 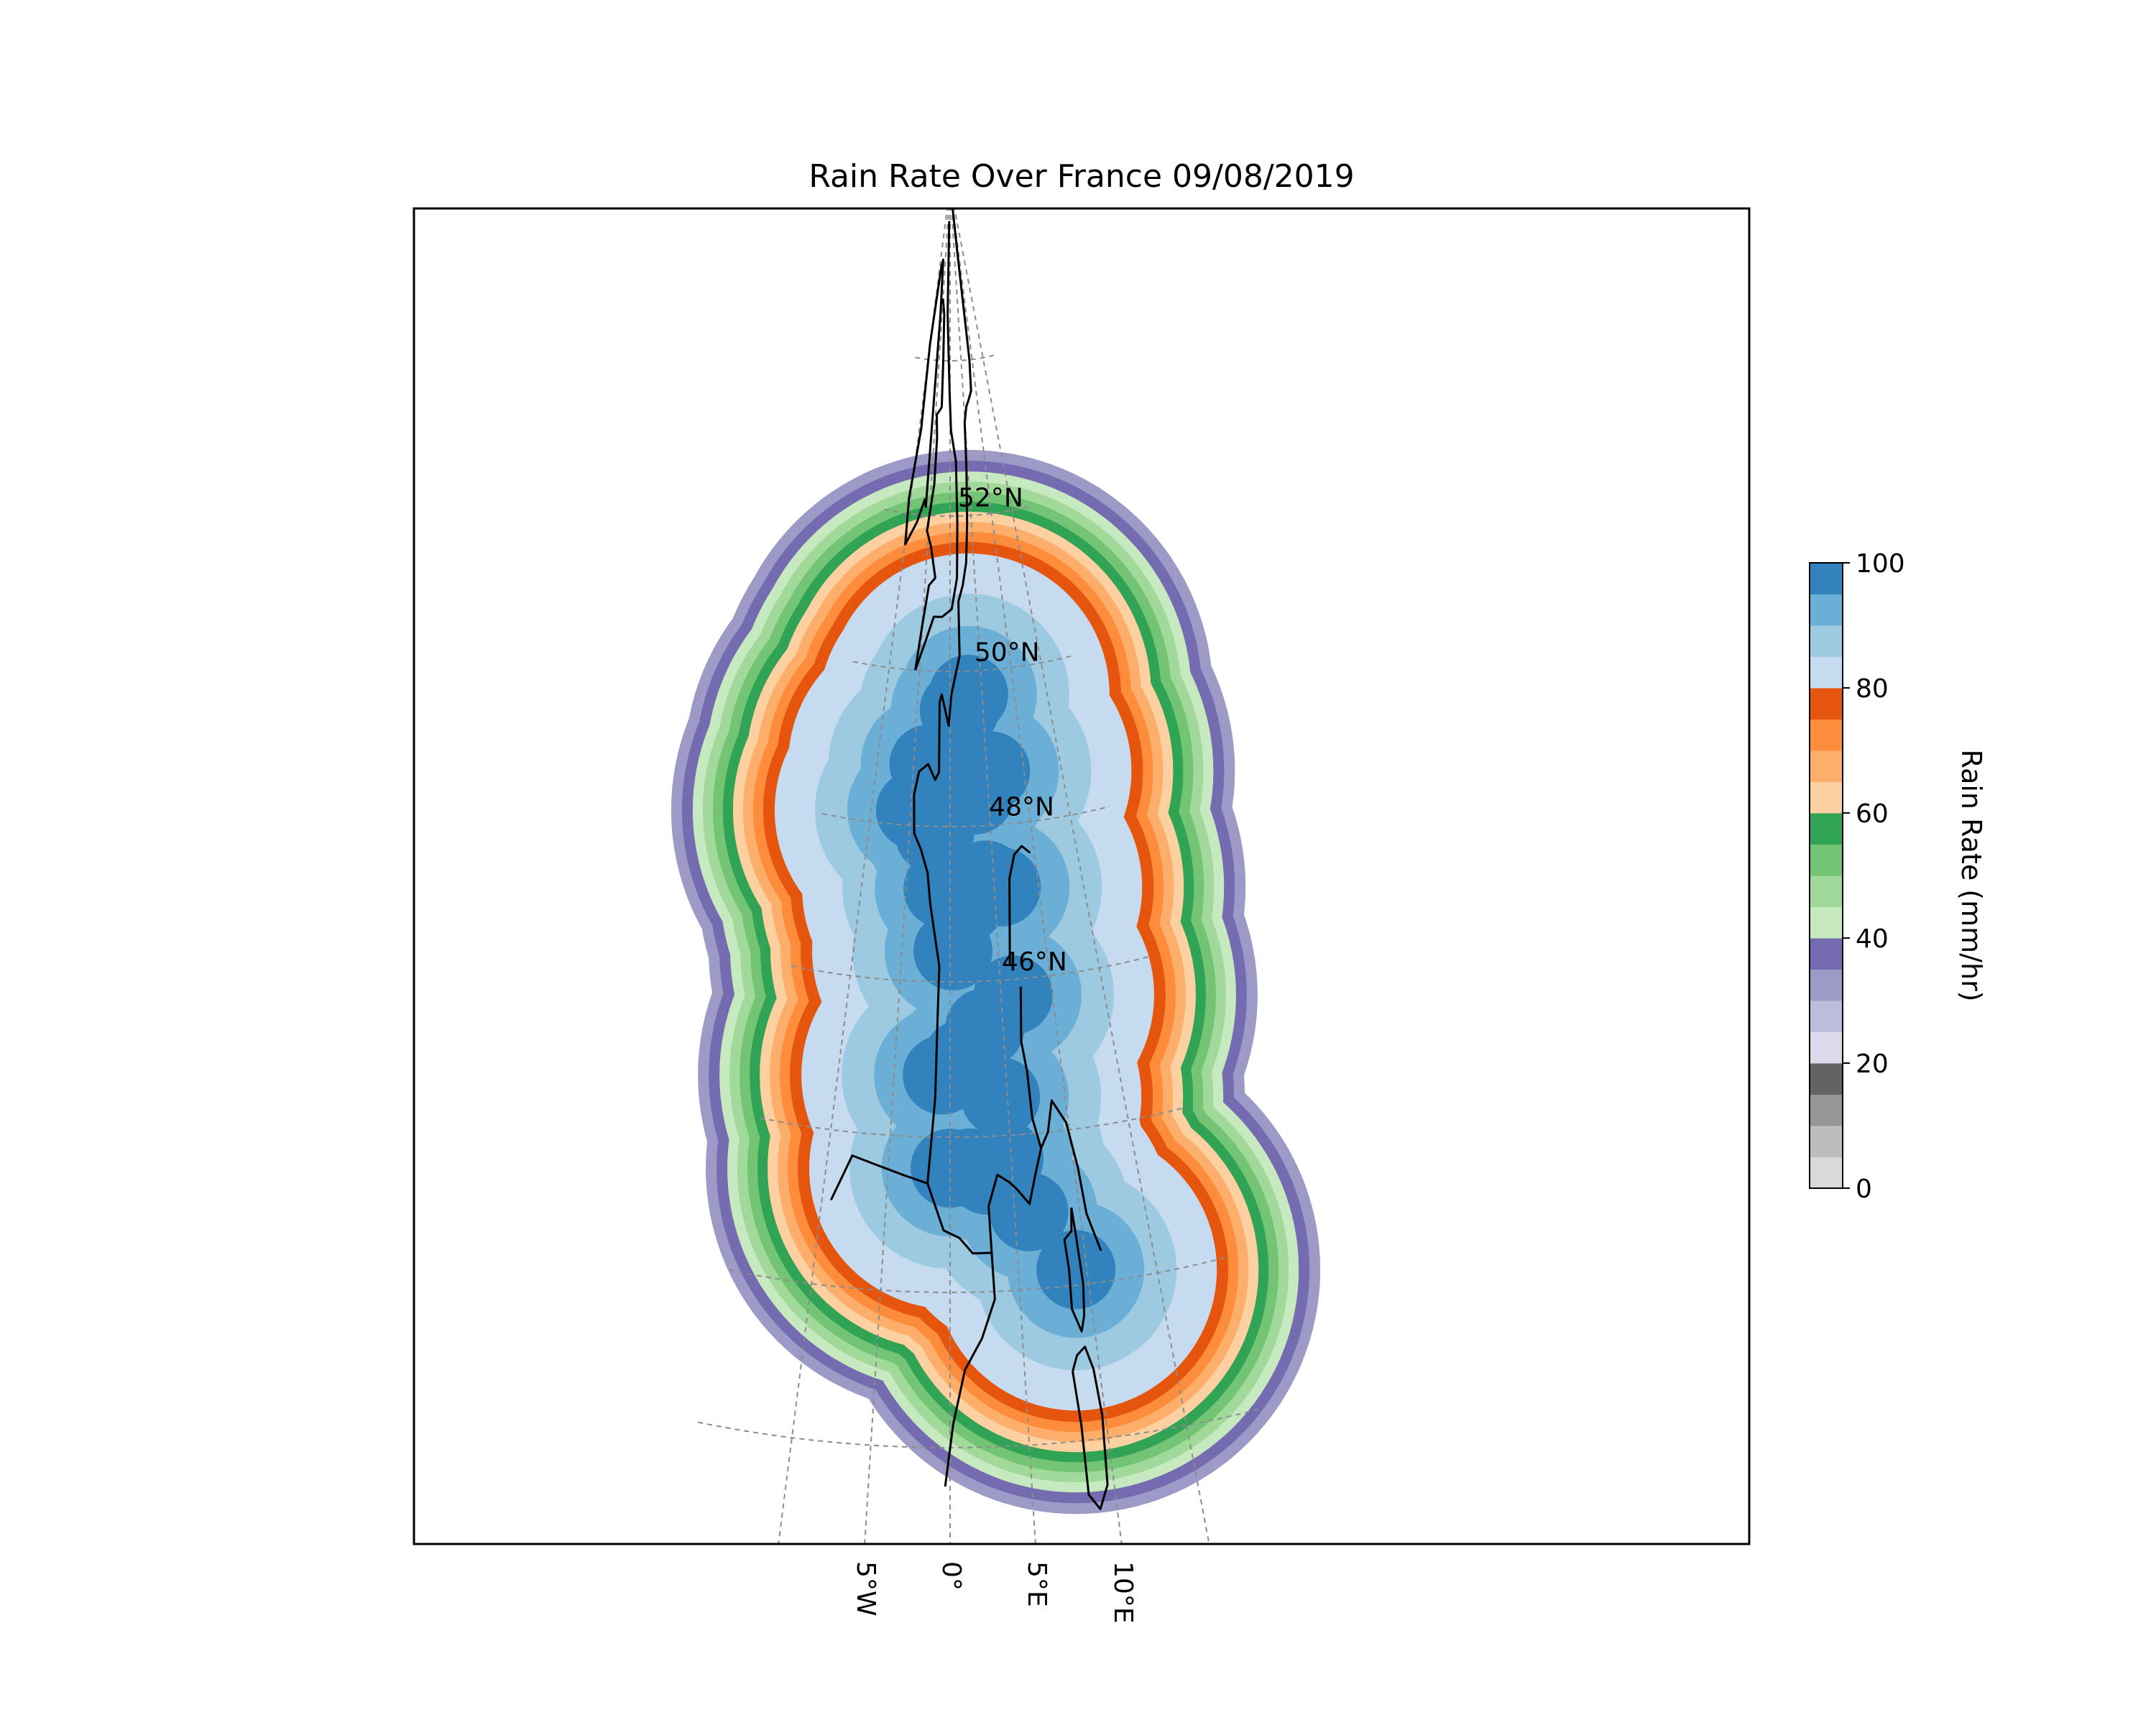 I want to click on colorbar-ticks: 0 20 40 60 80 100, so click(x=1874, y=876).